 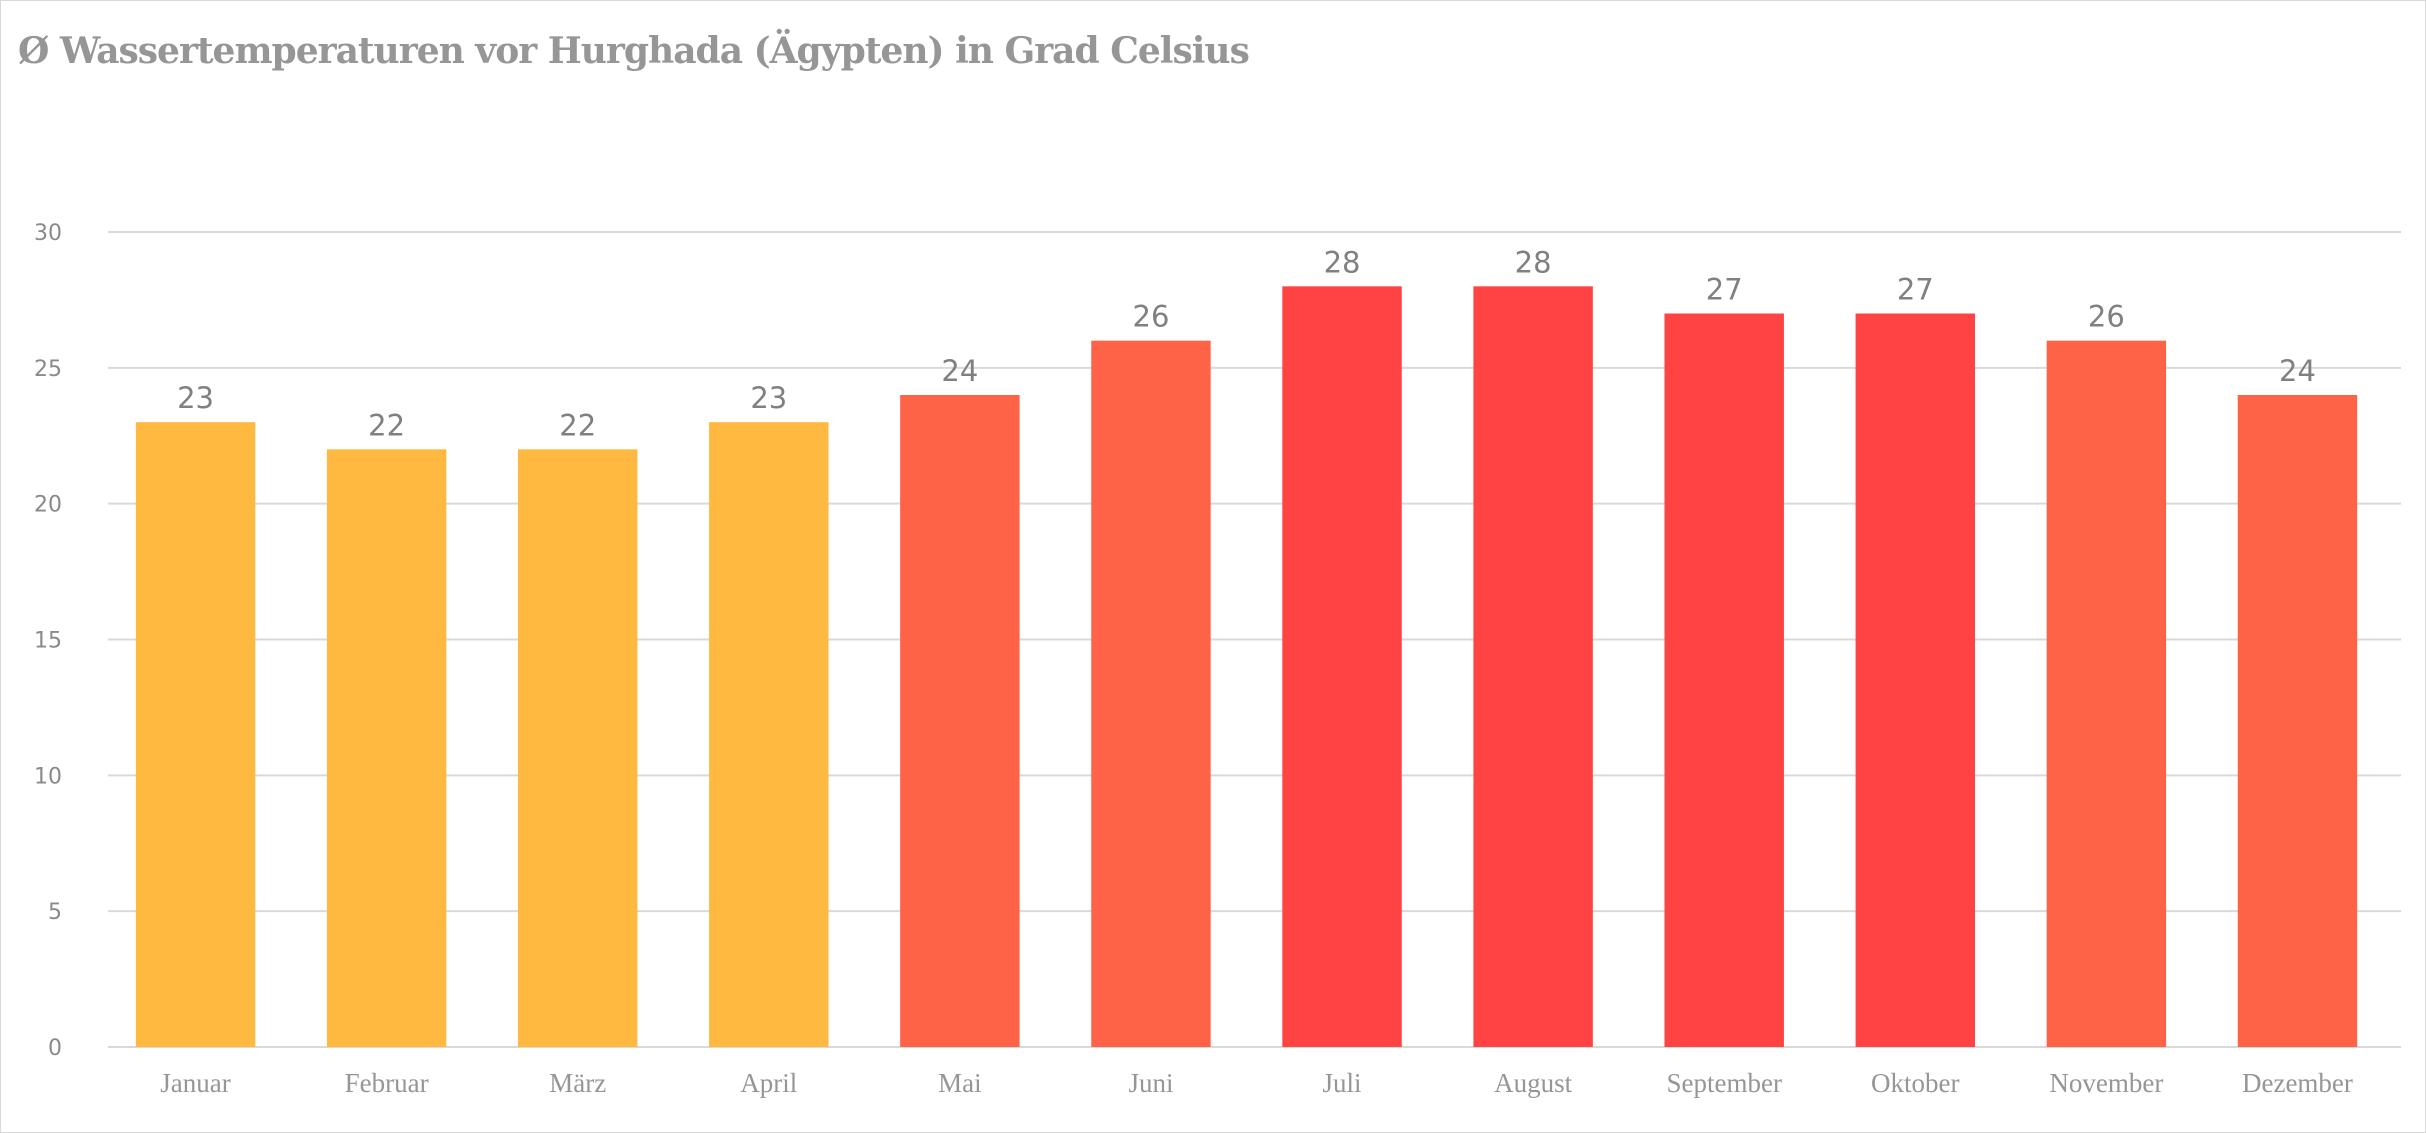 I want to click on y-tick-label: 10, so click(x=48, y=776).